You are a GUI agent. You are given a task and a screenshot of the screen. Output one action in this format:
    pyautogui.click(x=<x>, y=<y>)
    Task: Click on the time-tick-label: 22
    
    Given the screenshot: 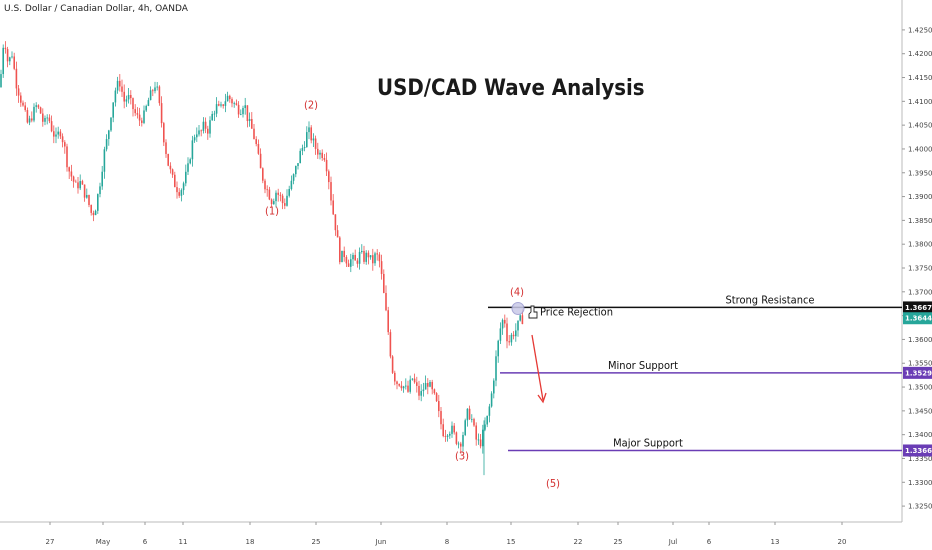 What is the action you would take?
    pyautogui.click(x=578, y=542)
    